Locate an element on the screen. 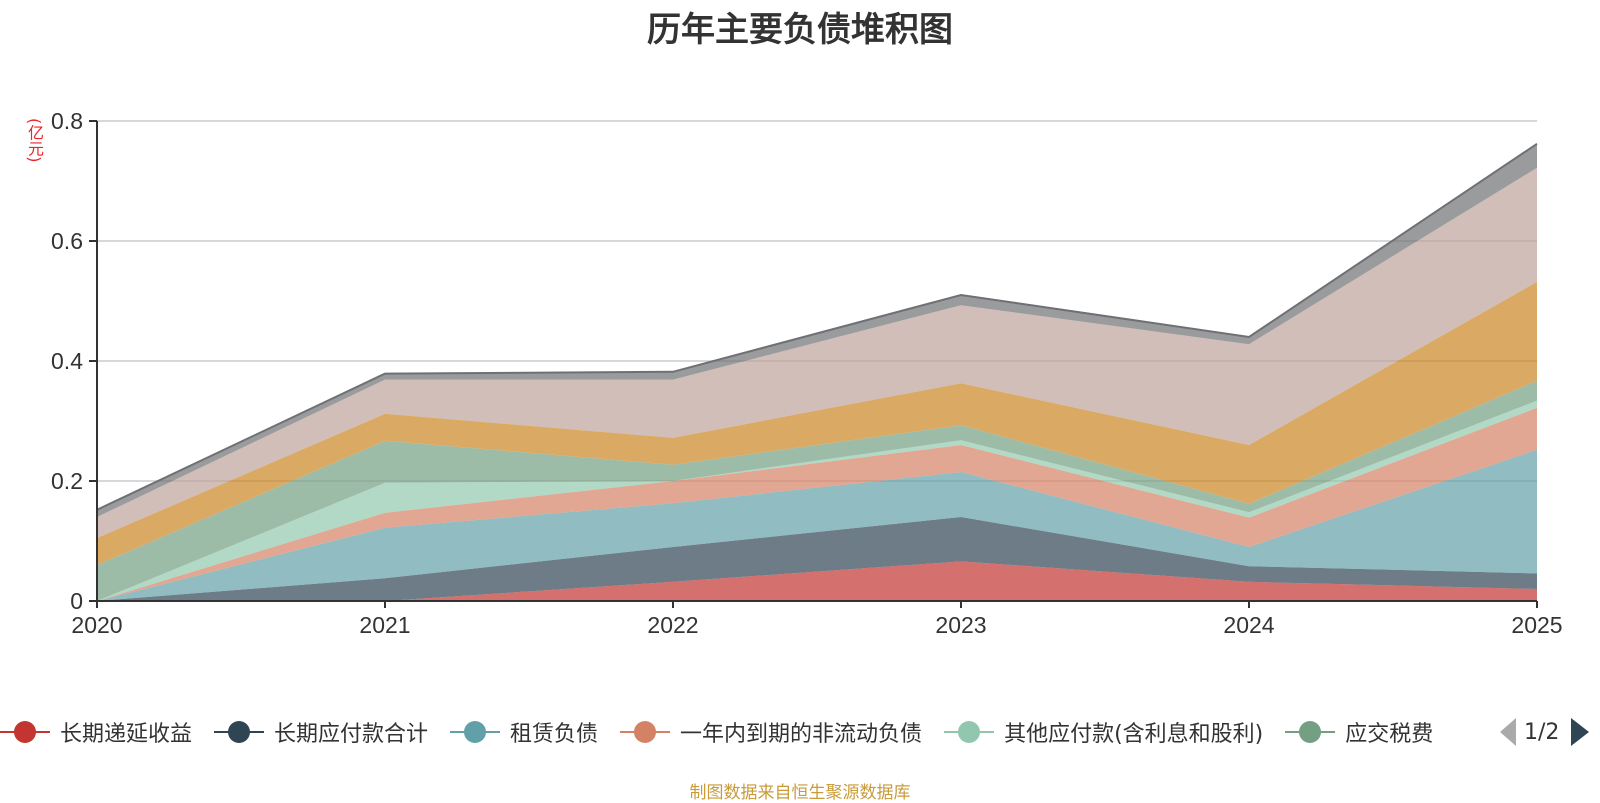 The height and width of the screenshot is (803, 1600). legend-item: 其他应付款(含利息和股利) is located at coordinates (1103, 732).